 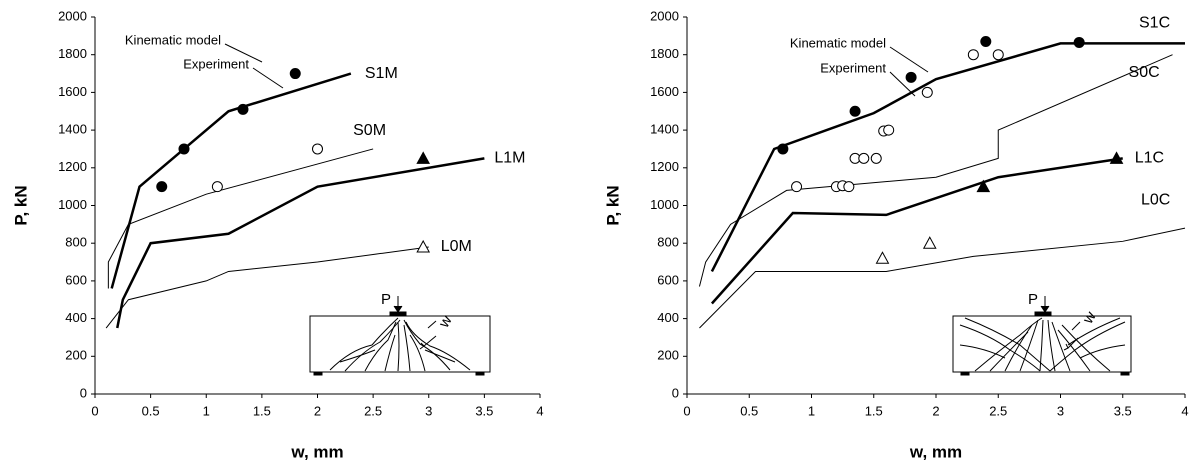 What do you see at coordinates (369, 130) in the screenshot?
I see `series-label: S0M` at bounding box center [369, 130].